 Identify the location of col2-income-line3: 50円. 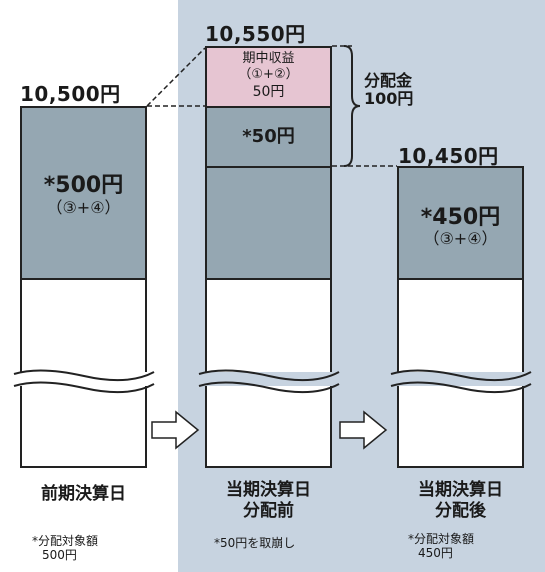
(268, 92).